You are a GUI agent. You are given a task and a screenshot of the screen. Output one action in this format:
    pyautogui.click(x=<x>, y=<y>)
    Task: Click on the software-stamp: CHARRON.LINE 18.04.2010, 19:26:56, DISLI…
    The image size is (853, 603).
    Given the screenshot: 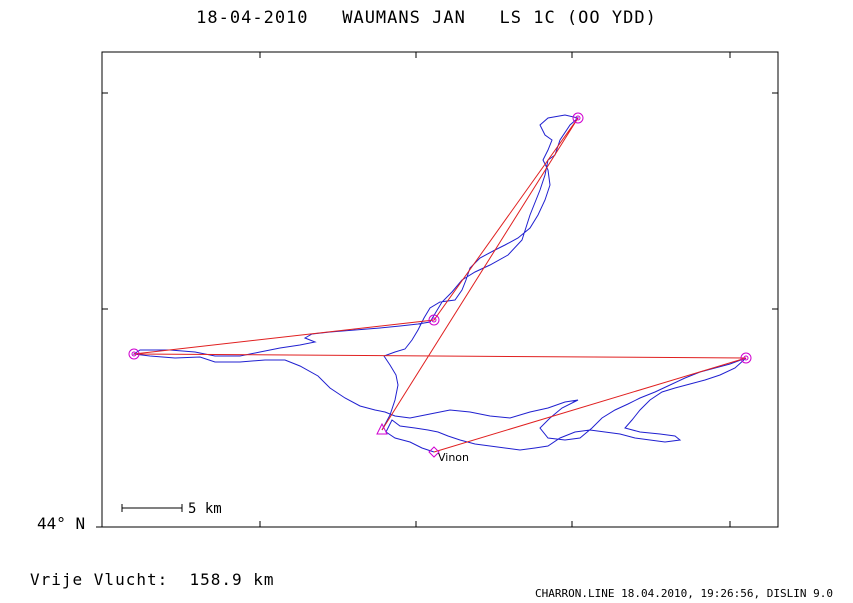 What is the action you would take?
    pyautogui.click(x=683, y=593)
    